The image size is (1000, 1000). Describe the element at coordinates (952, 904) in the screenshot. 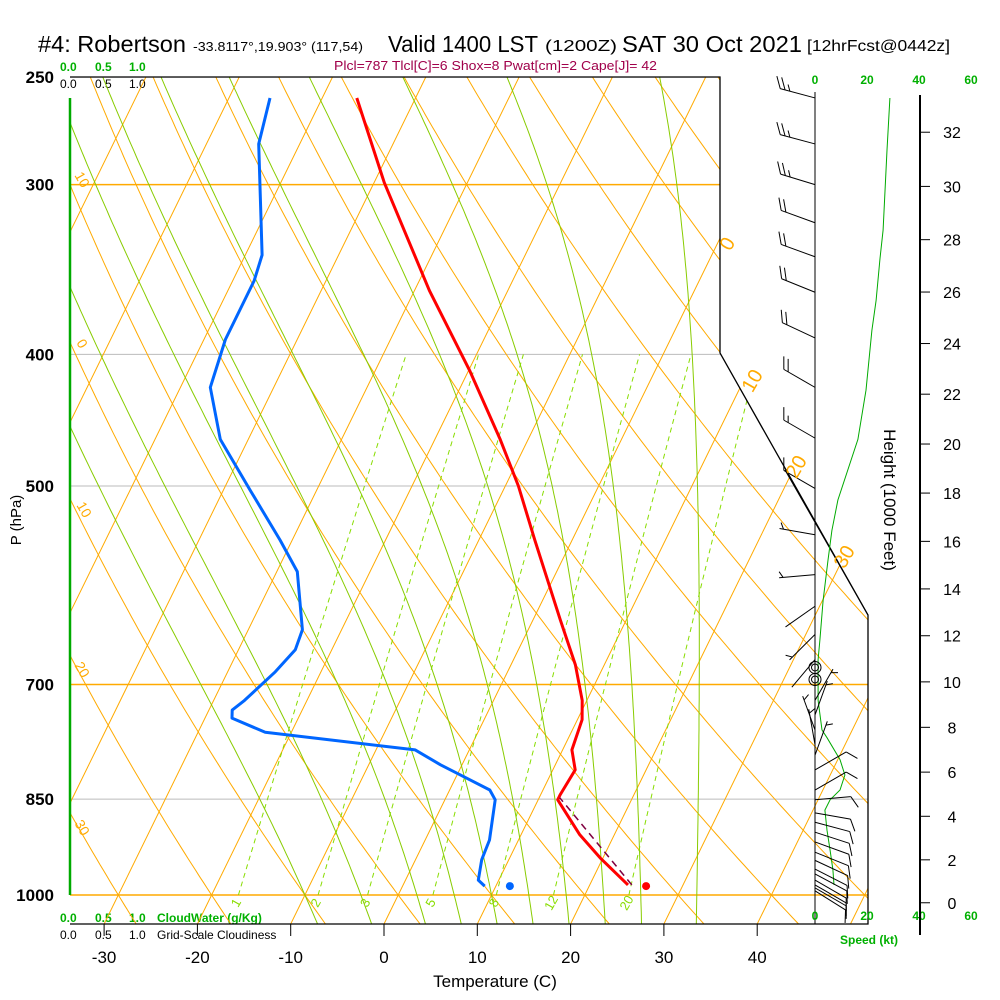

I see `height-tick-label: 0` at that location.